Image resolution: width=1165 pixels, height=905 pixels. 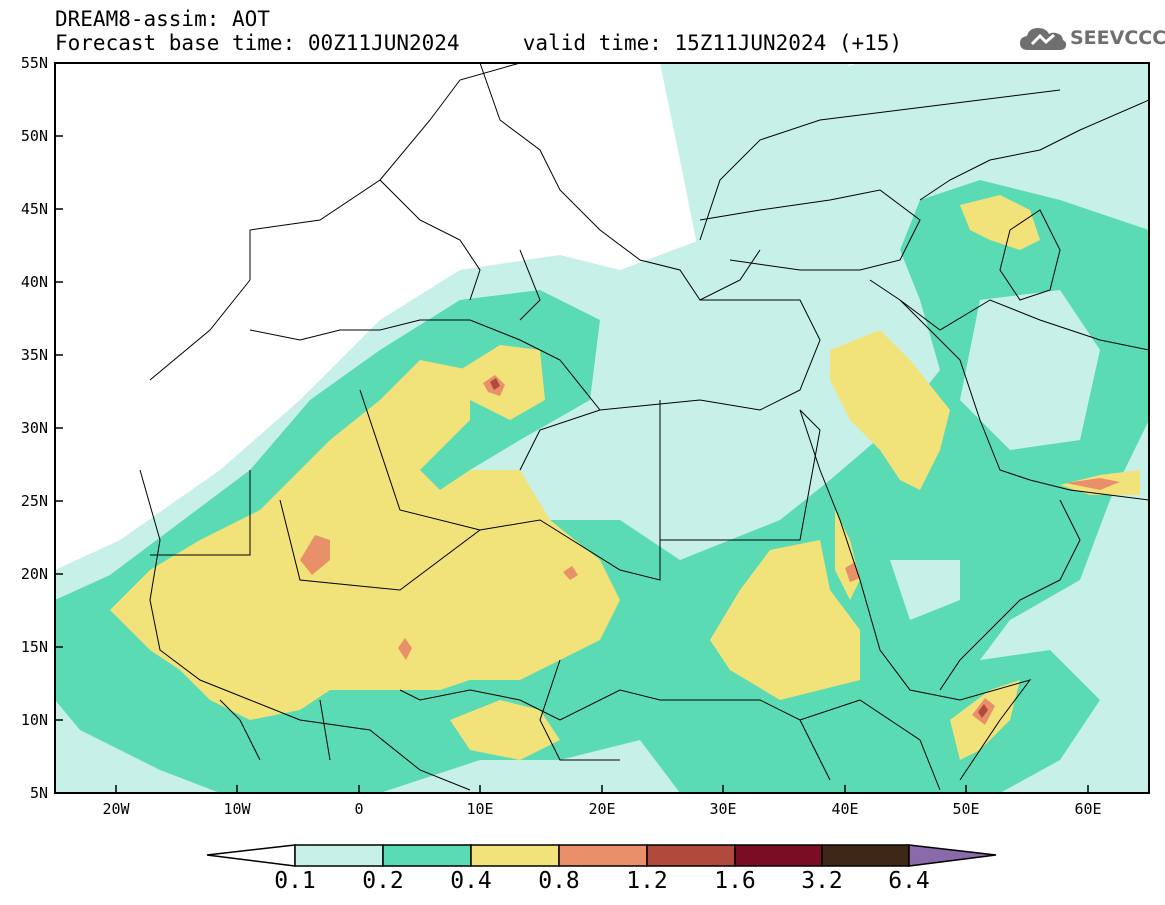 What do you see at coordinates (237, 809) in the screenshot?
I see `lon-label-10w: 10W` at bounding box center [237, 809].